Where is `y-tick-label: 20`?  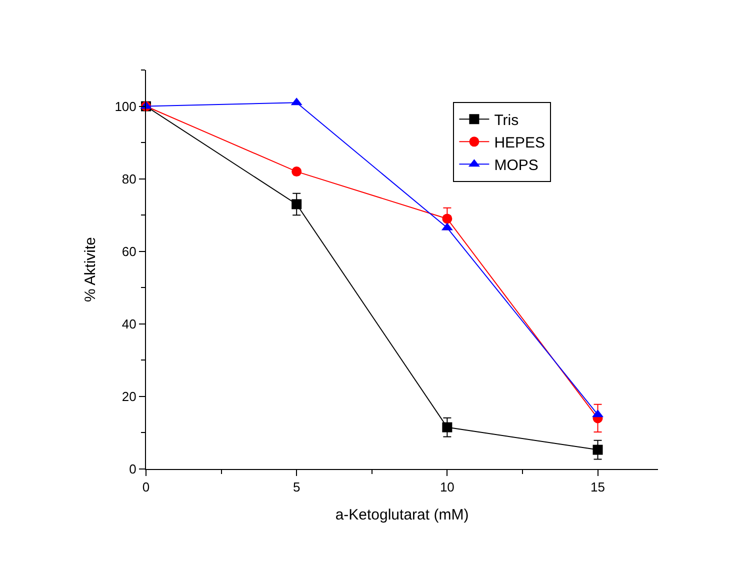 y-tick-label: 20 is located at coordinates (129, 396).